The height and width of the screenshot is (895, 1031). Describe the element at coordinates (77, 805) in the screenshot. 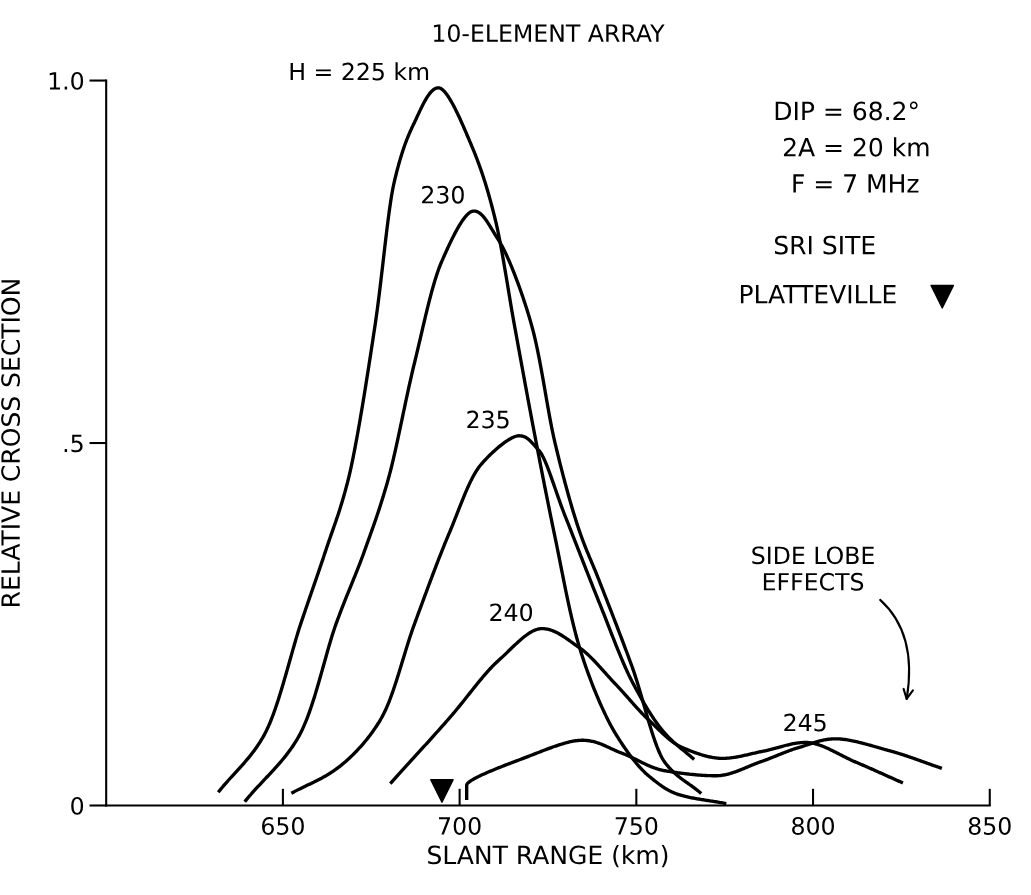

I see `y-tick-label: 0` at that location.